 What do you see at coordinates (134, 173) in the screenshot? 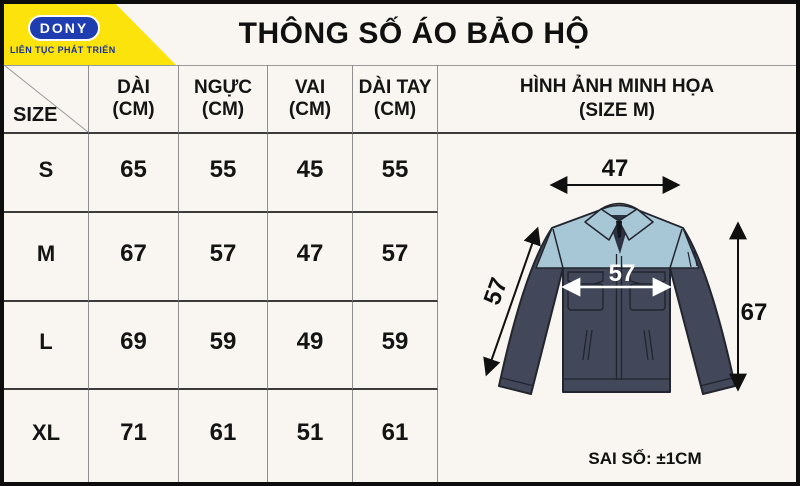
I see `row-s-dai: 65` at bounding box center [134, 173].